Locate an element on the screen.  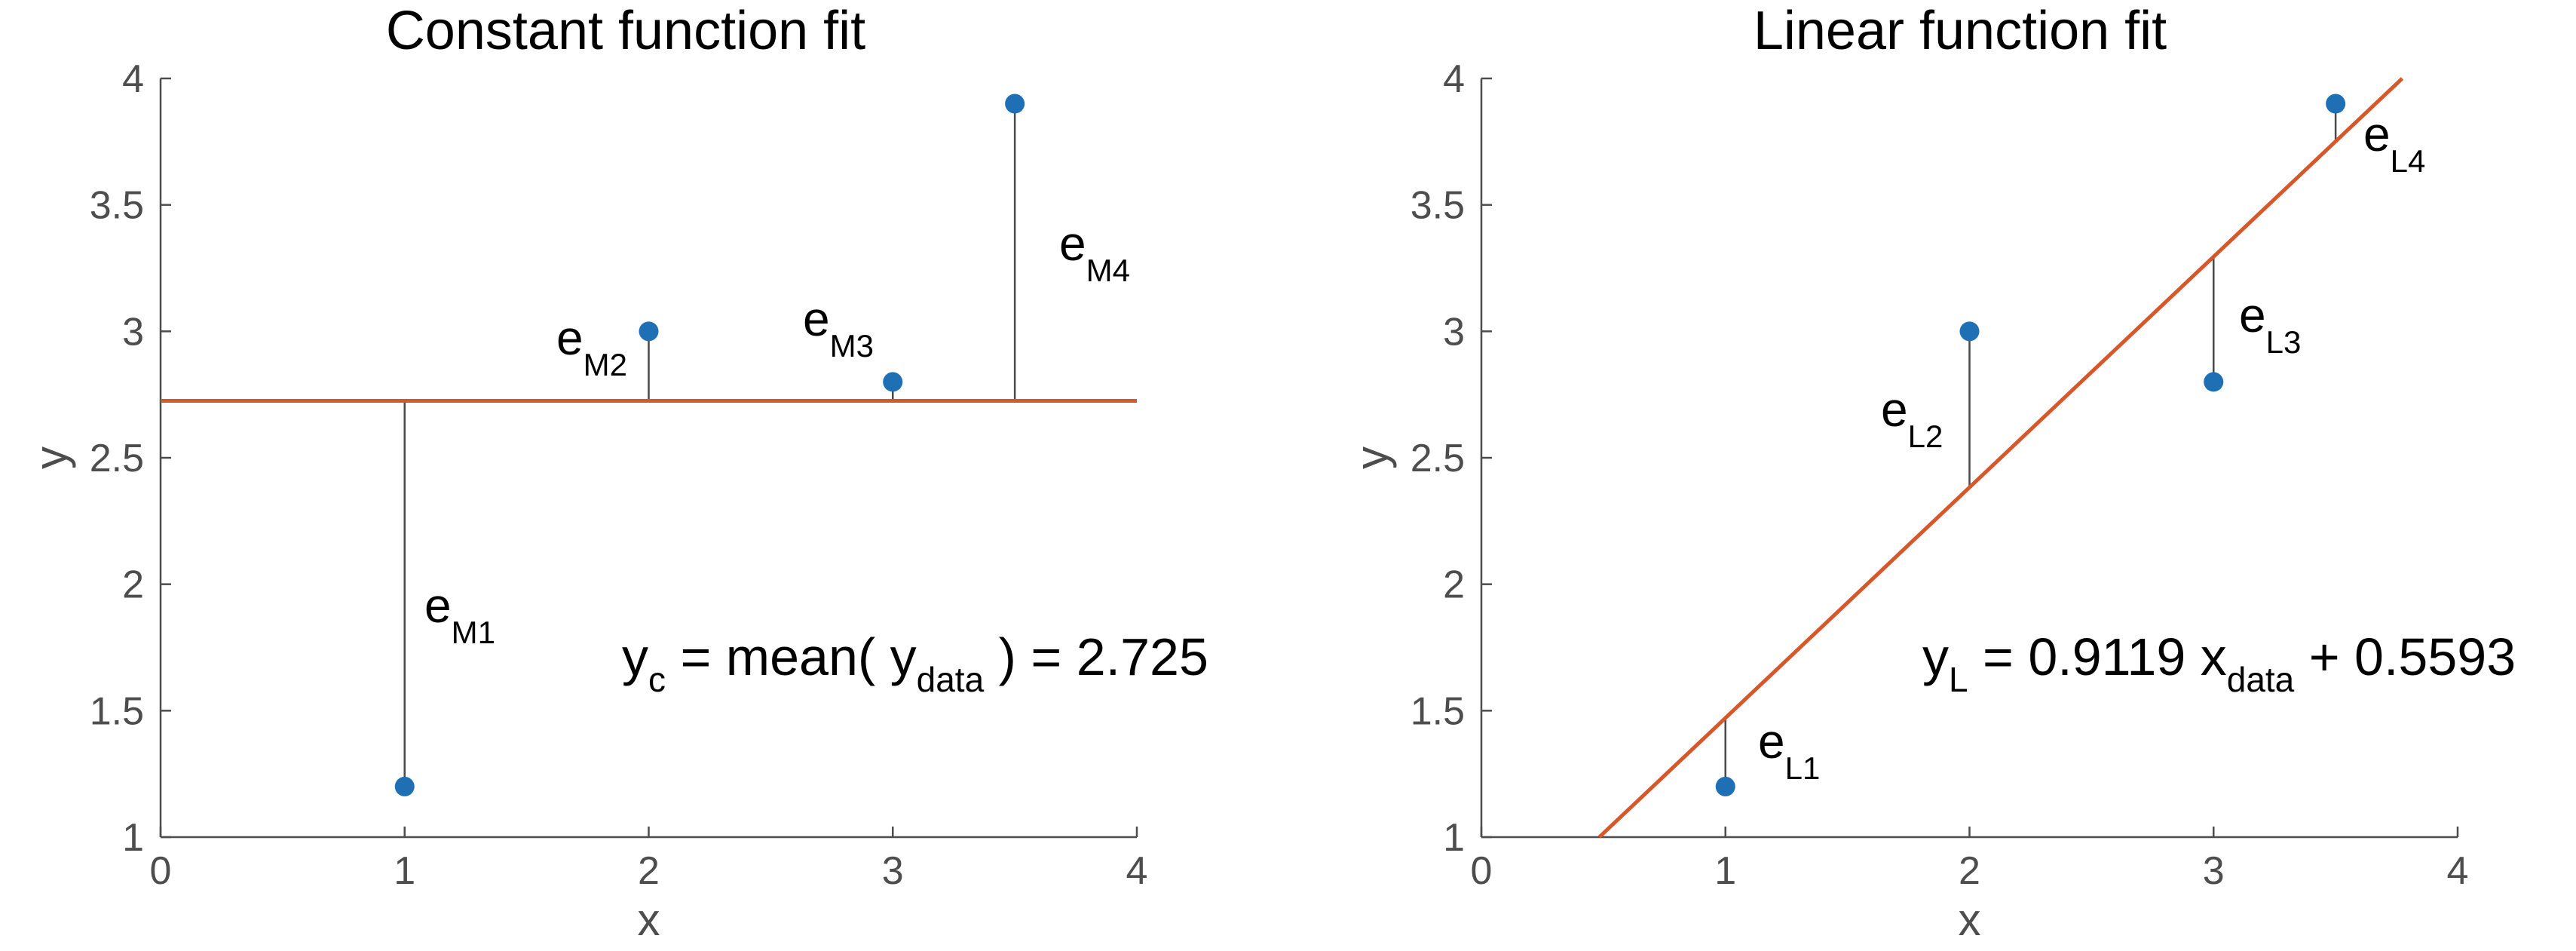
fit-equation: yc = mean( ydata ) = 2.725 is located at coordinates (915, 663).